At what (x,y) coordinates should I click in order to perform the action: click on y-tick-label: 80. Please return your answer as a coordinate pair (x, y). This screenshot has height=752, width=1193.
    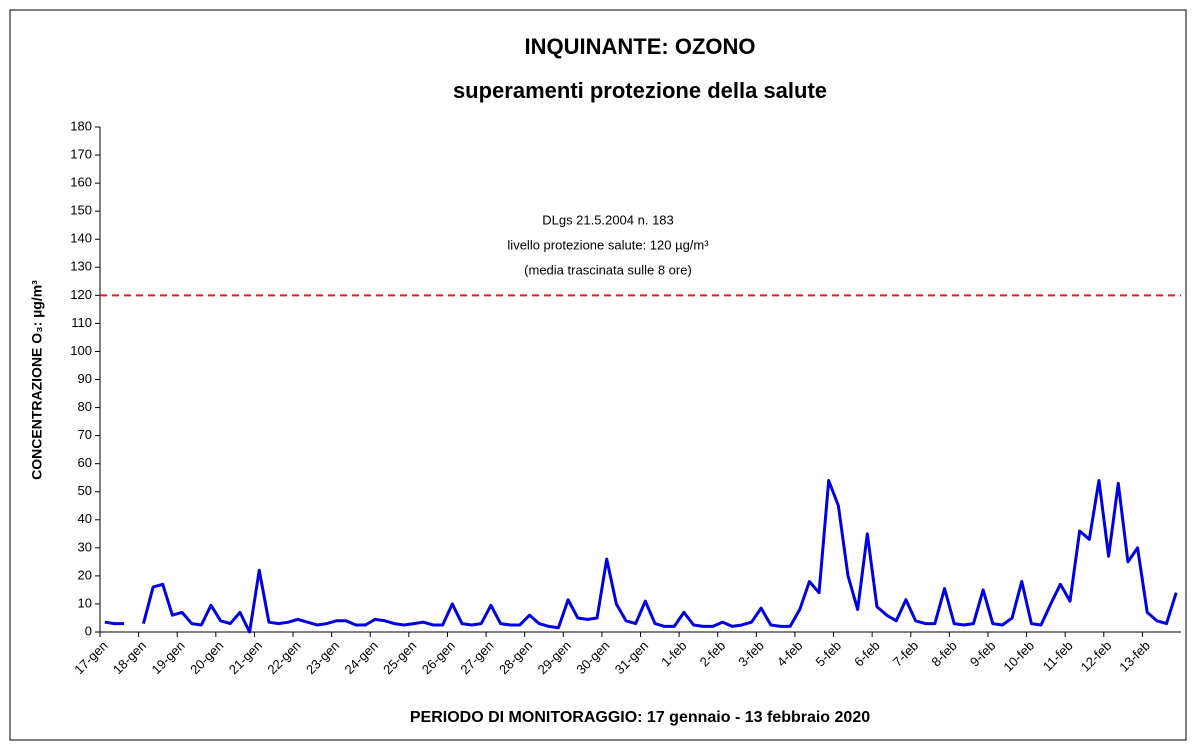
    Looking at the image, I should click on (85, 406).